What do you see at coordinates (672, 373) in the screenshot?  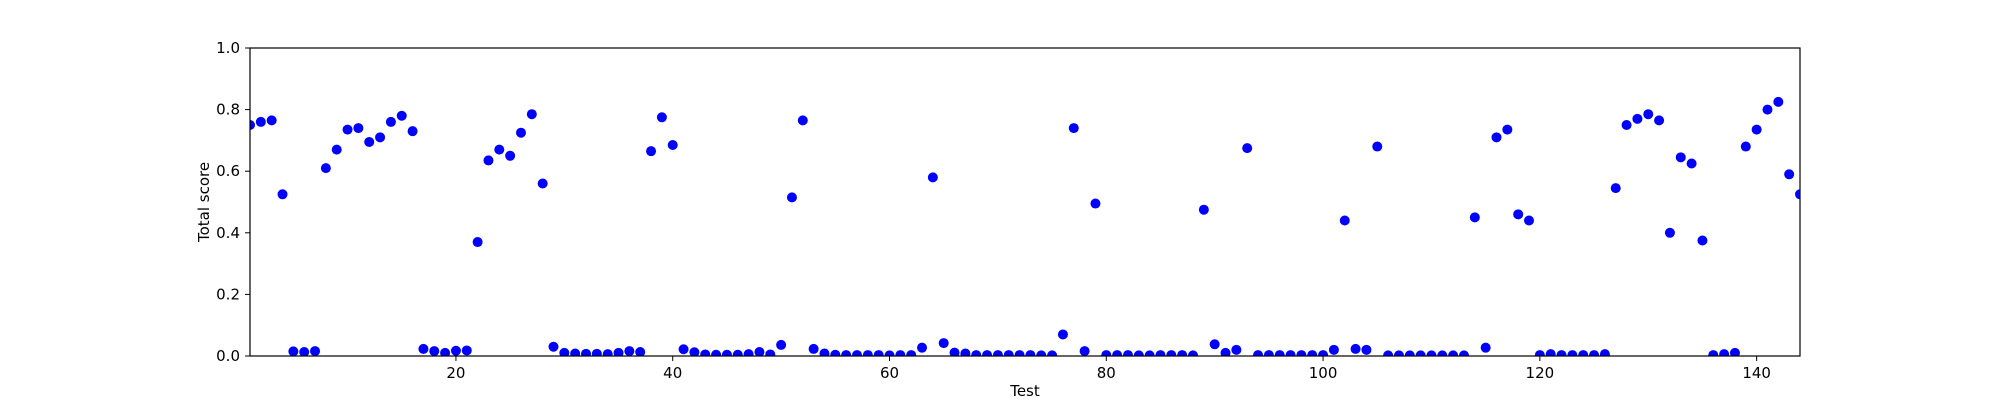 I see `x-tick-label: 40` at bounding box center [672, 373].